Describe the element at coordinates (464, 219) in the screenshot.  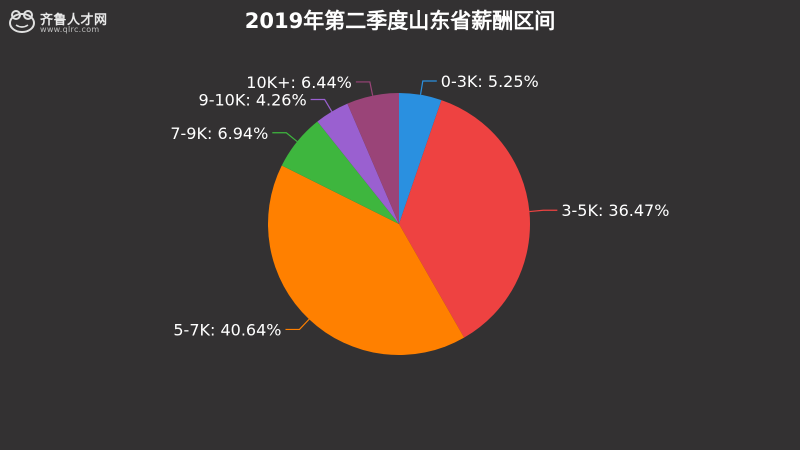
I see `pie-slice-3-5K` at that location.